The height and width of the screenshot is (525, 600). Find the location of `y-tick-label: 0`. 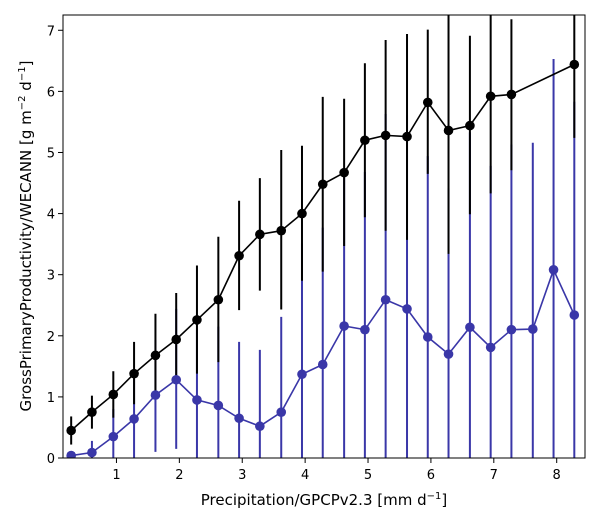

y-tick-label: 0 is located at coordinates (51, 459).